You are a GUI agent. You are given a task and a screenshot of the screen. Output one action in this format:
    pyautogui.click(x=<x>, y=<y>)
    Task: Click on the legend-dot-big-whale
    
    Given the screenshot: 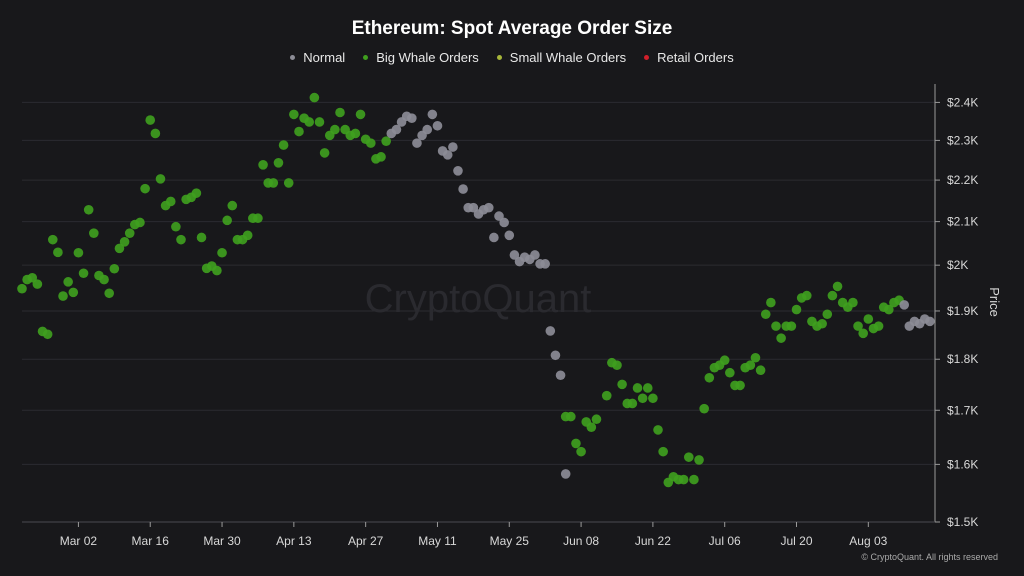 What is the action you would take?
    pyautogui.click(x=366, y=57)
    